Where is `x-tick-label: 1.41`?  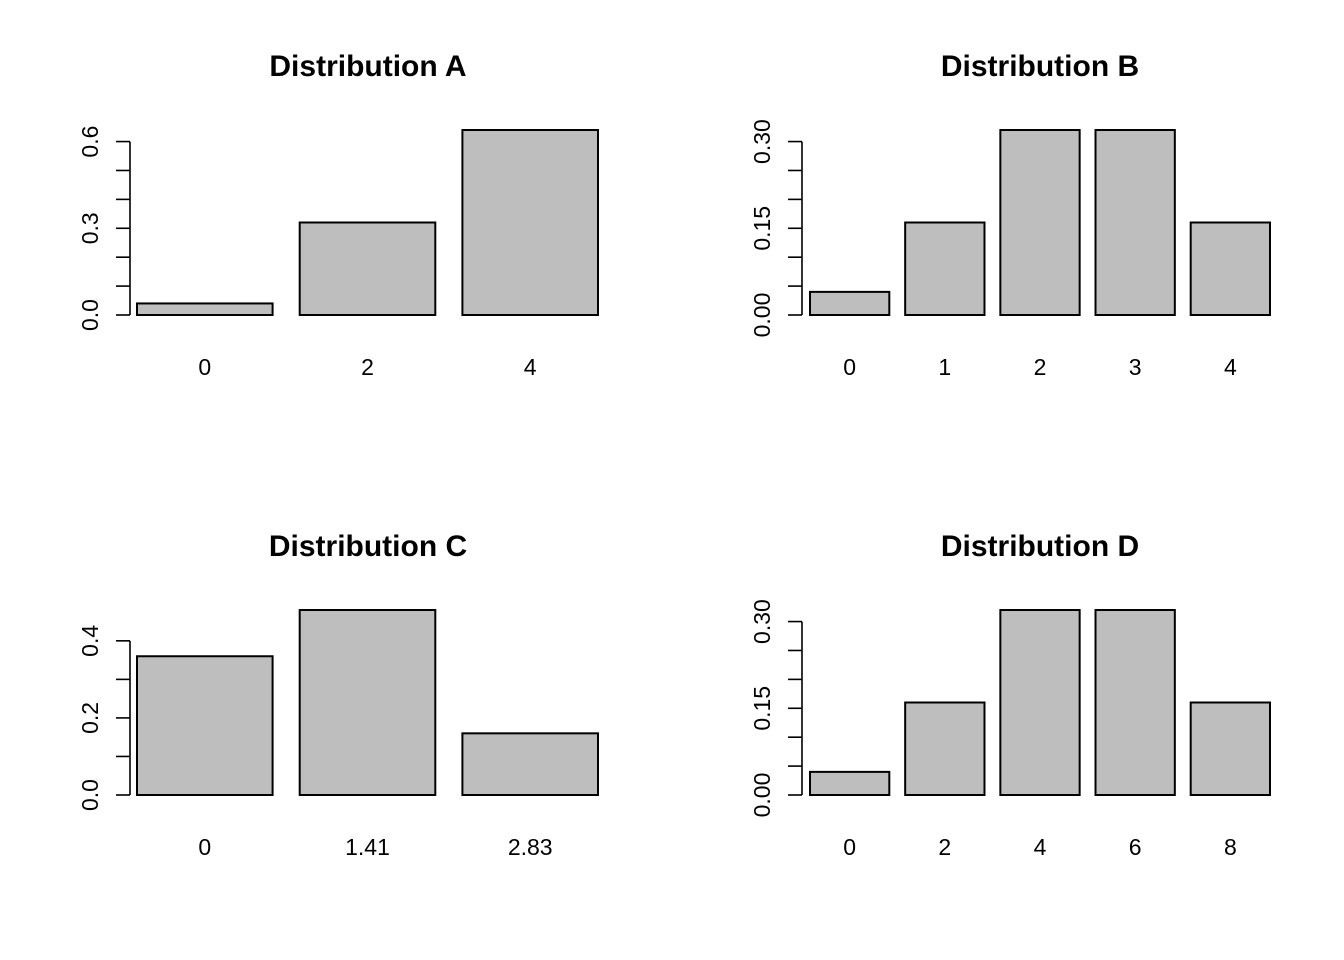
x-tick-label: 1.41 is located at coordinates (367, 847).